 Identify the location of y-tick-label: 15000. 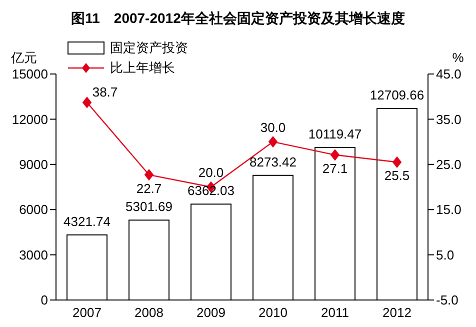
(30, 74).